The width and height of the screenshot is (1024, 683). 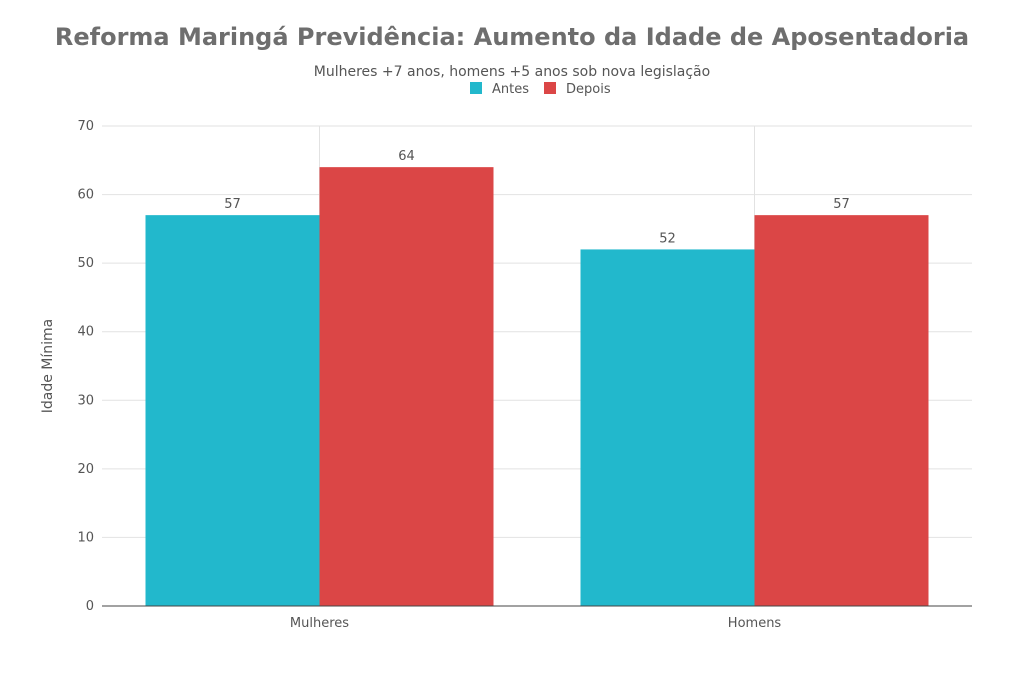 I want to click on y-tick-label: 50, so click(x=85, y=263).